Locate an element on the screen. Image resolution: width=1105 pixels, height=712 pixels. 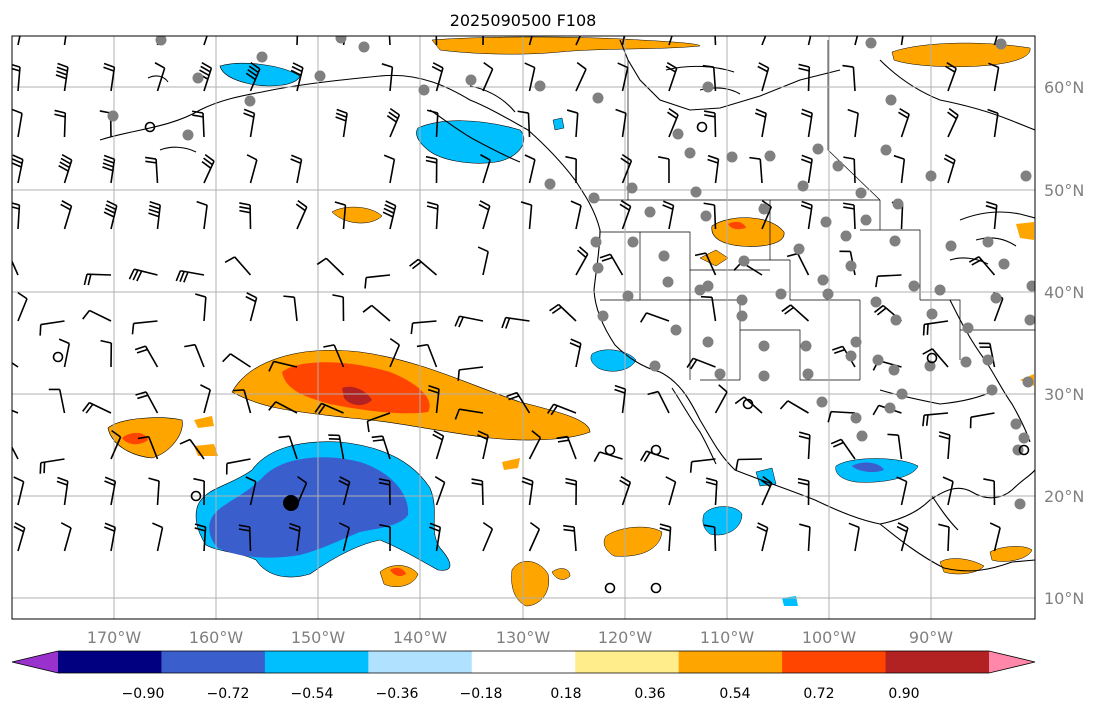
latitude-labels: 60°N 50°N 40°N 30°N 20°N 10°N is located at coordinates (1064, 343).